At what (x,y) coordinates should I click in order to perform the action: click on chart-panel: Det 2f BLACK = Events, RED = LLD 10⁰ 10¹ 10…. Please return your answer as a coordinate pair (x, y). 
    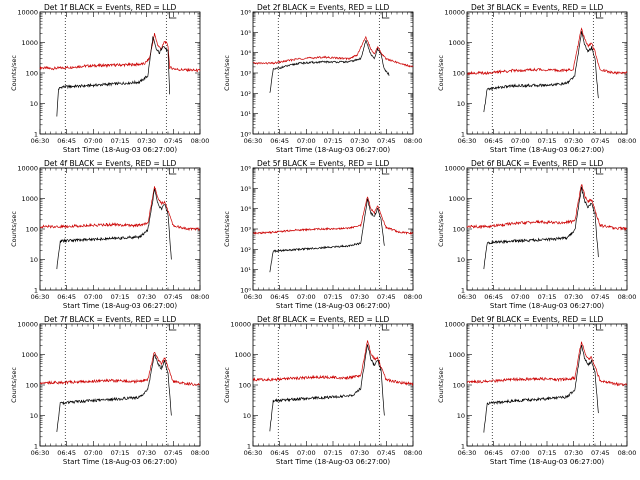
    Looking at the image, I should click on (322, 78).